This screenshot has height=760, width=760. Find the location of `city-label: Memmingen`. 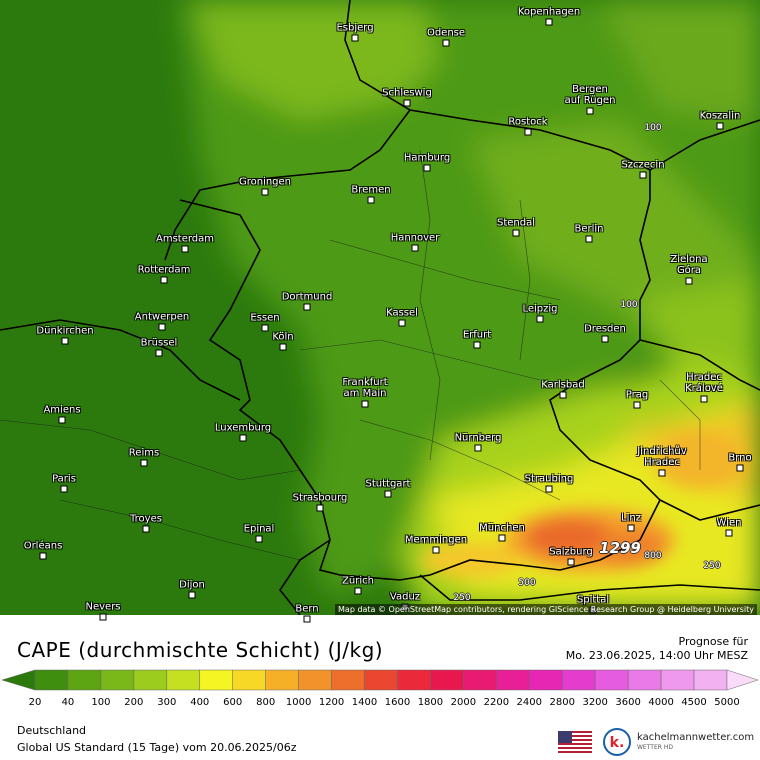

city-label: Memmingen is located at coordinates (436, 540).